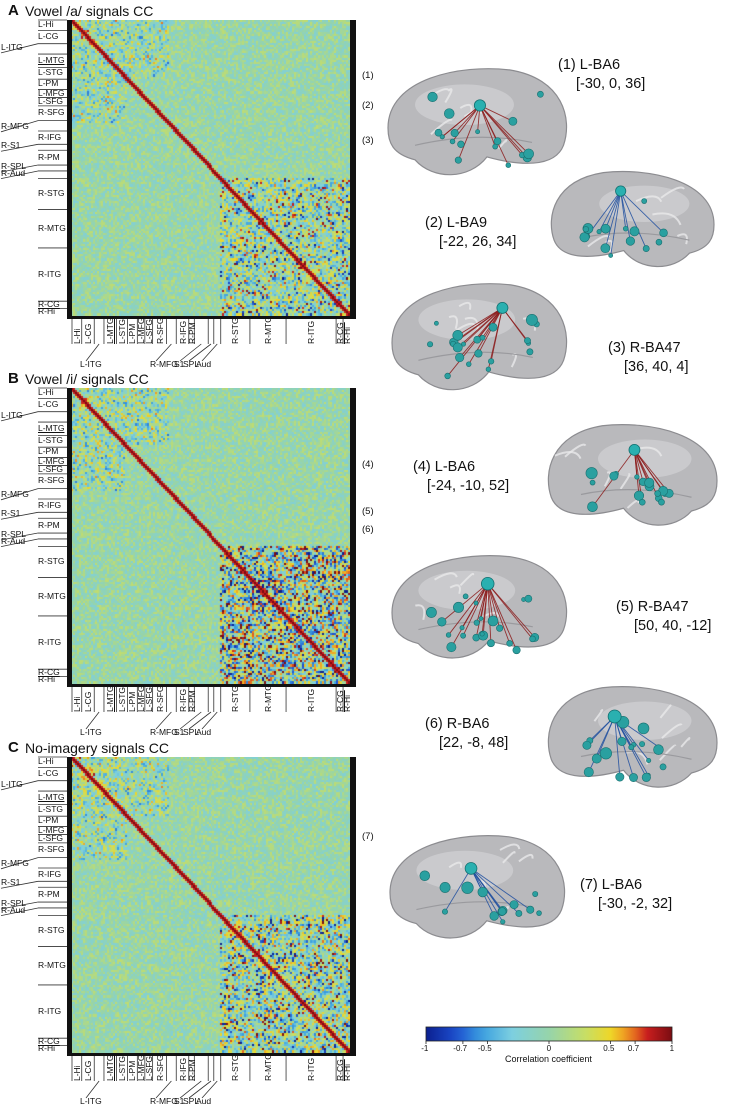 Image resolution: width=737 pixels, height=1108 pixels. I want to click on row-label: L-CG, so click(48, 773).